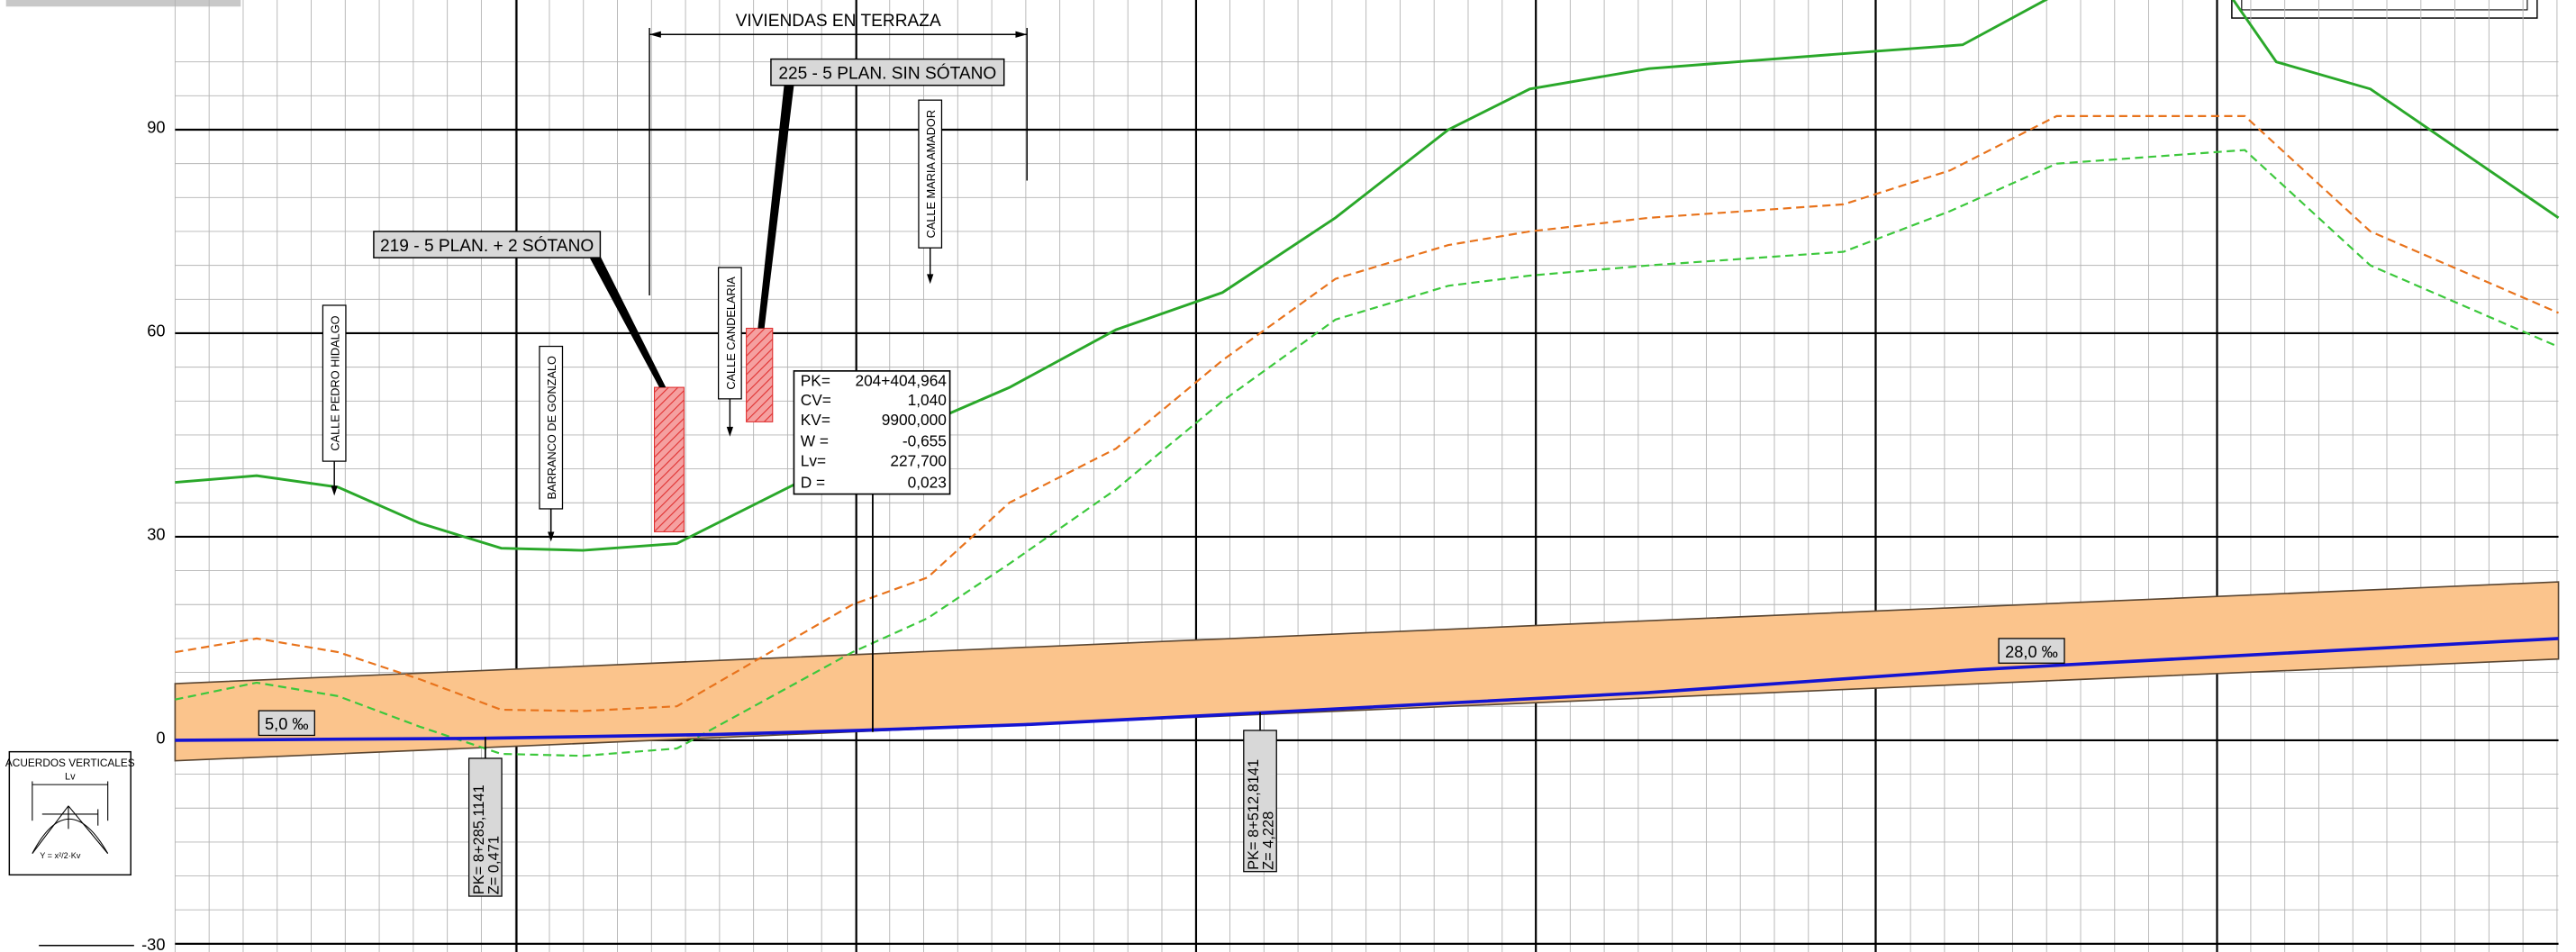  Describe the element at coordinates (156, 331) in the screenshot. I see `y-tick-label: 60` at that location.